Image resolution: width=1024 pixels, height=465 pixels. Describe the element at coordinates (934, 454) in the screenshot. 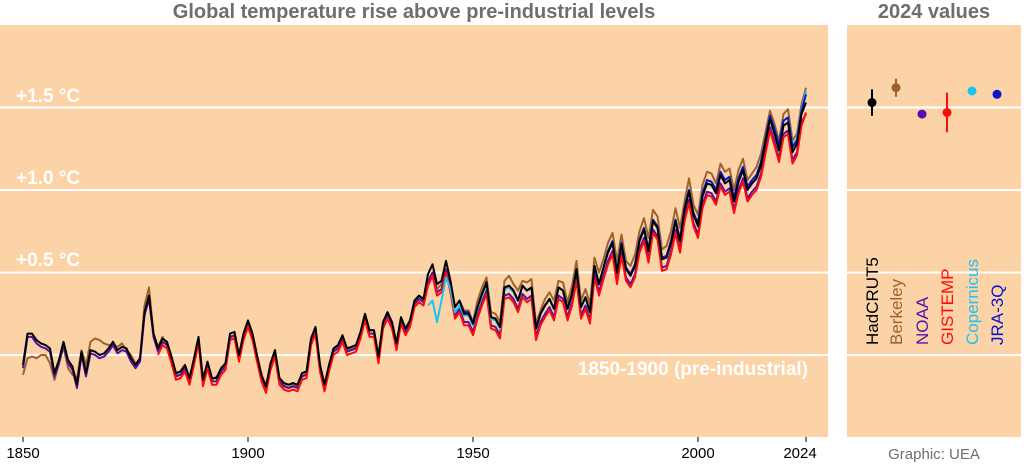

I see `graphic-credit: Graphic: UEA` at that location.